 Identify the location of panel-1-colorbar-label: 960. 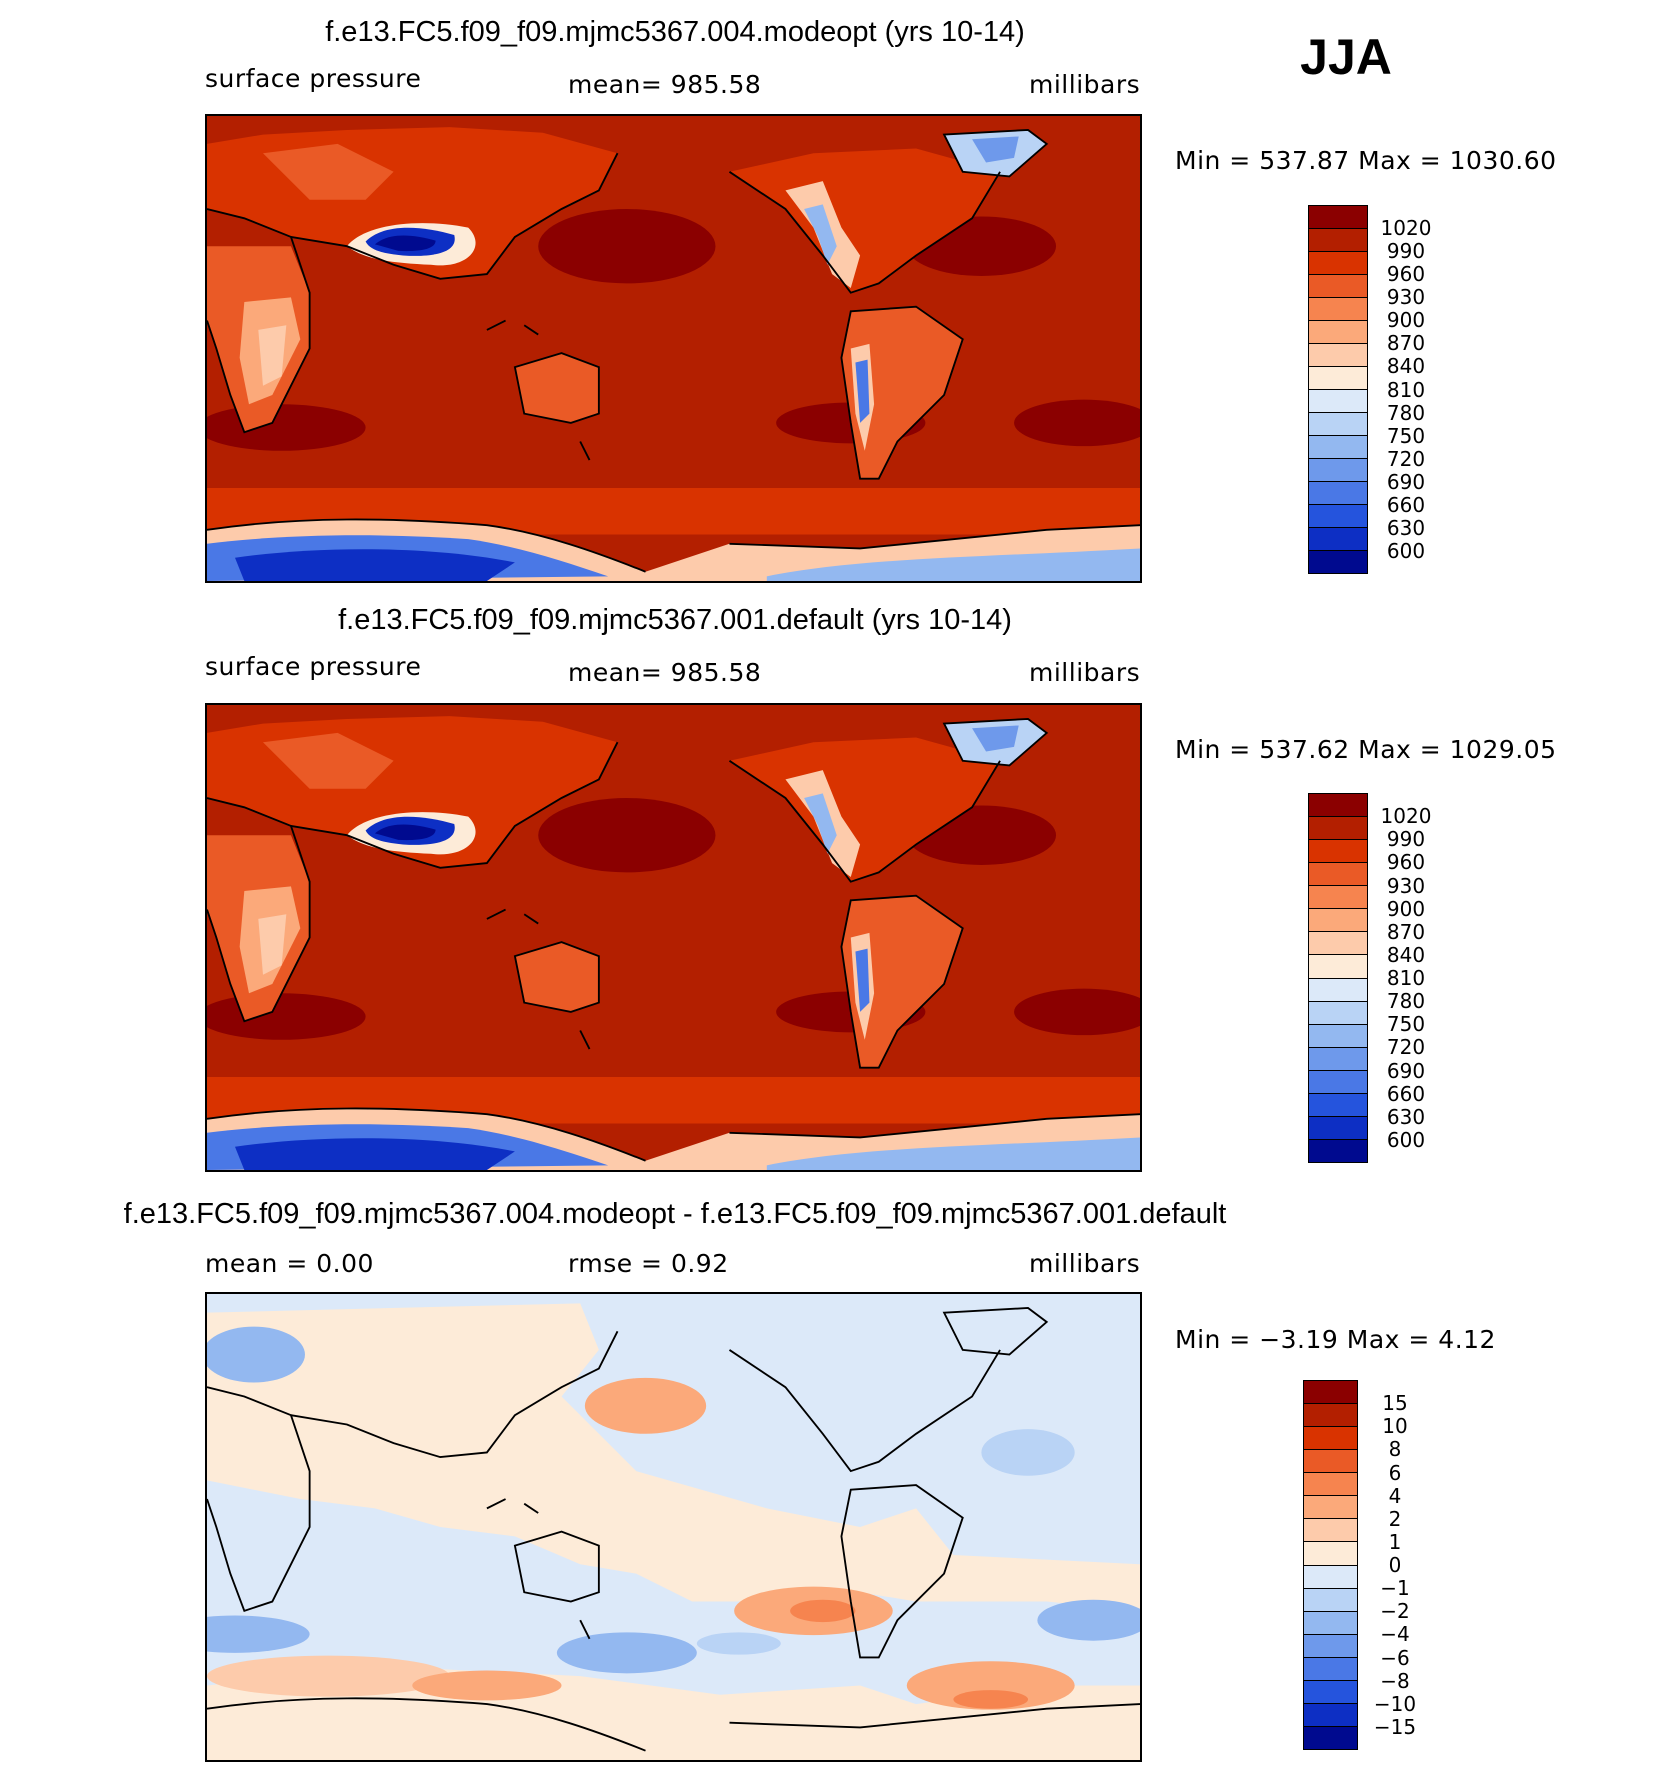
(1406, 274).